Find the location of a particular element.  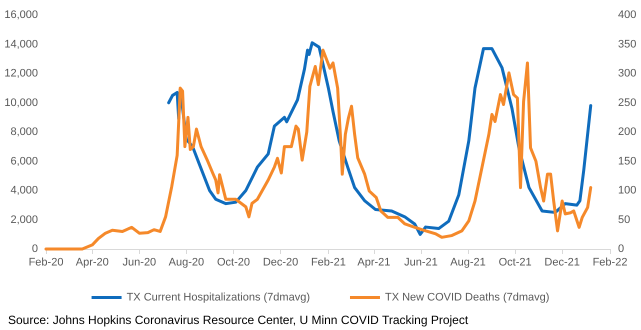

x-tick-label: Apr-20 is located at coordinates (92, 262).